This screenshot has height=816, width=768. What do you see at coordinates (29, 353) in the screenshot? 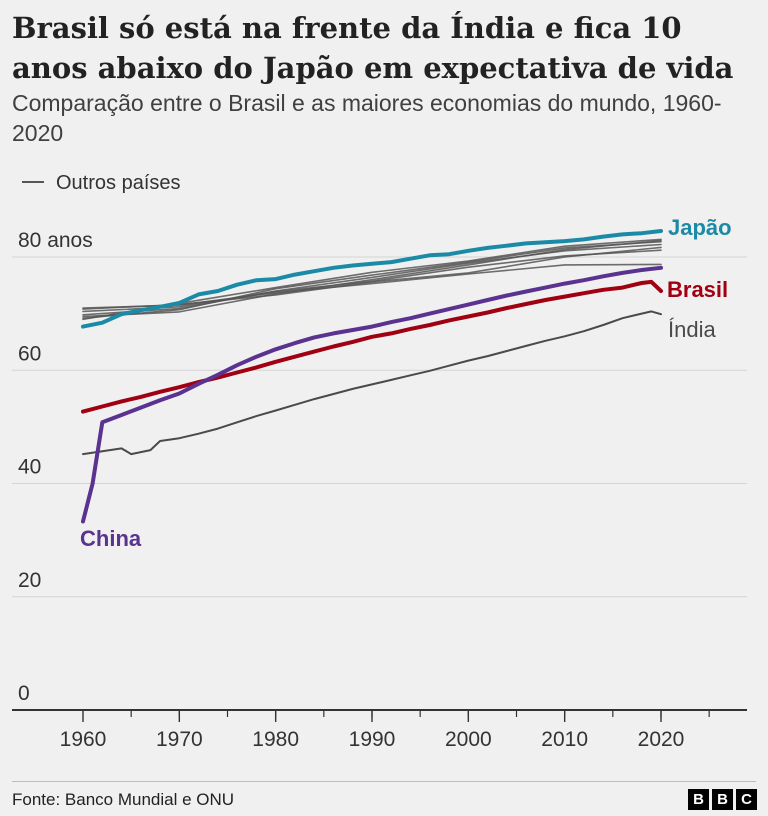
I see `y-tick-label: 60` at bounding box center [29, 353].